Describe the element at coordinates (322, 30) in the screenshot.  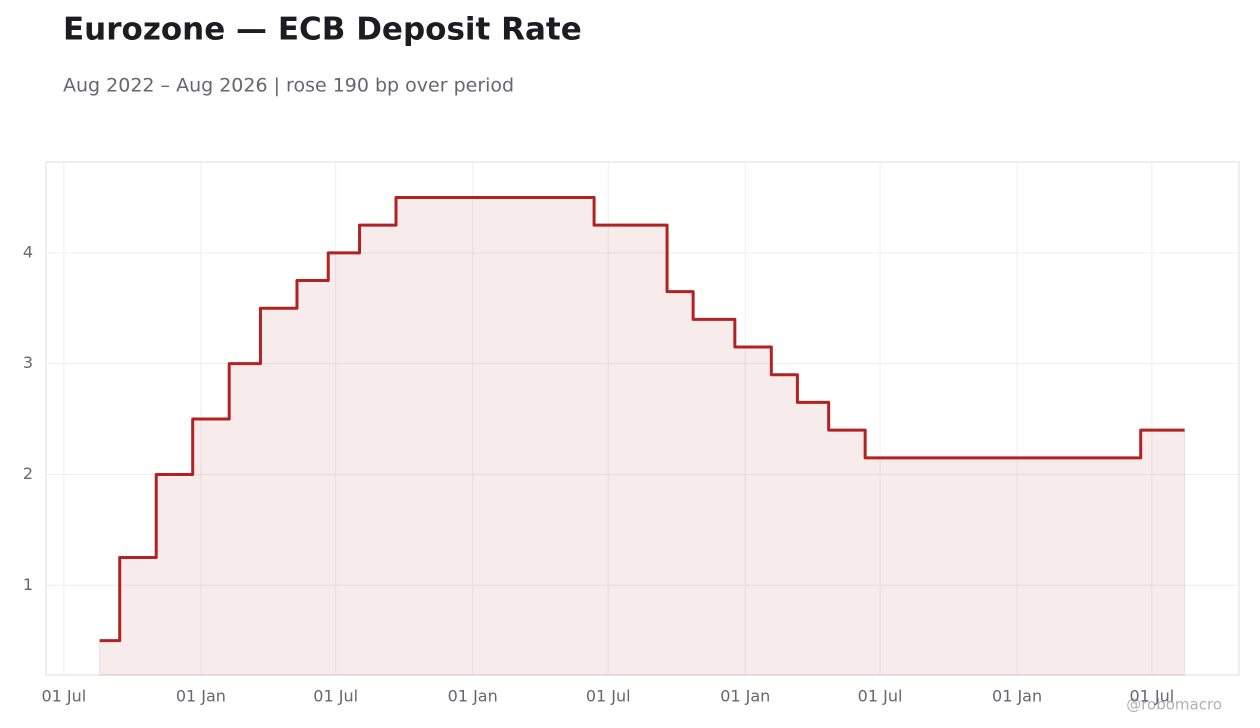
I see `chart-title: Eurozone — ECB Deposit Rate` at that location.